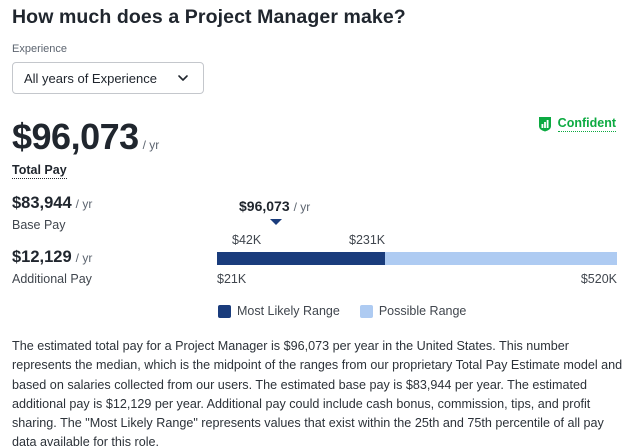 The height and width of the screenshot is (448, 636). What do you see at coordinates (84, 258) in the screenshot?
I see `additional-pay-unit: / yr` at bounding box center [84, 258].